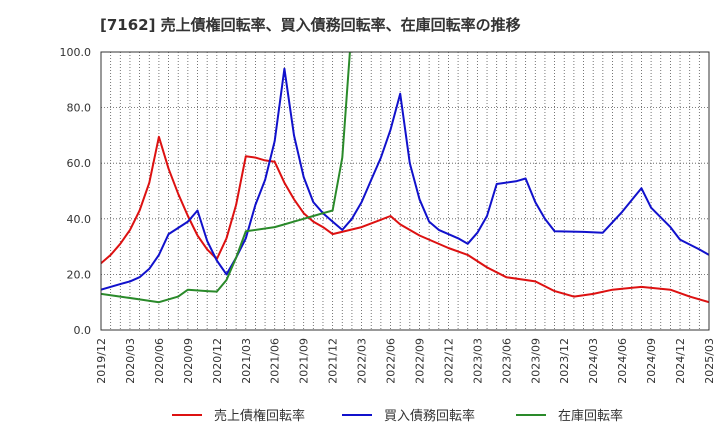 The width and height of the screenshot is (720, 440). What do you see at coordinates (83, 330) in the screenshot?
I see `y-tick-label: 0.0` at bounding box center [83, 330].